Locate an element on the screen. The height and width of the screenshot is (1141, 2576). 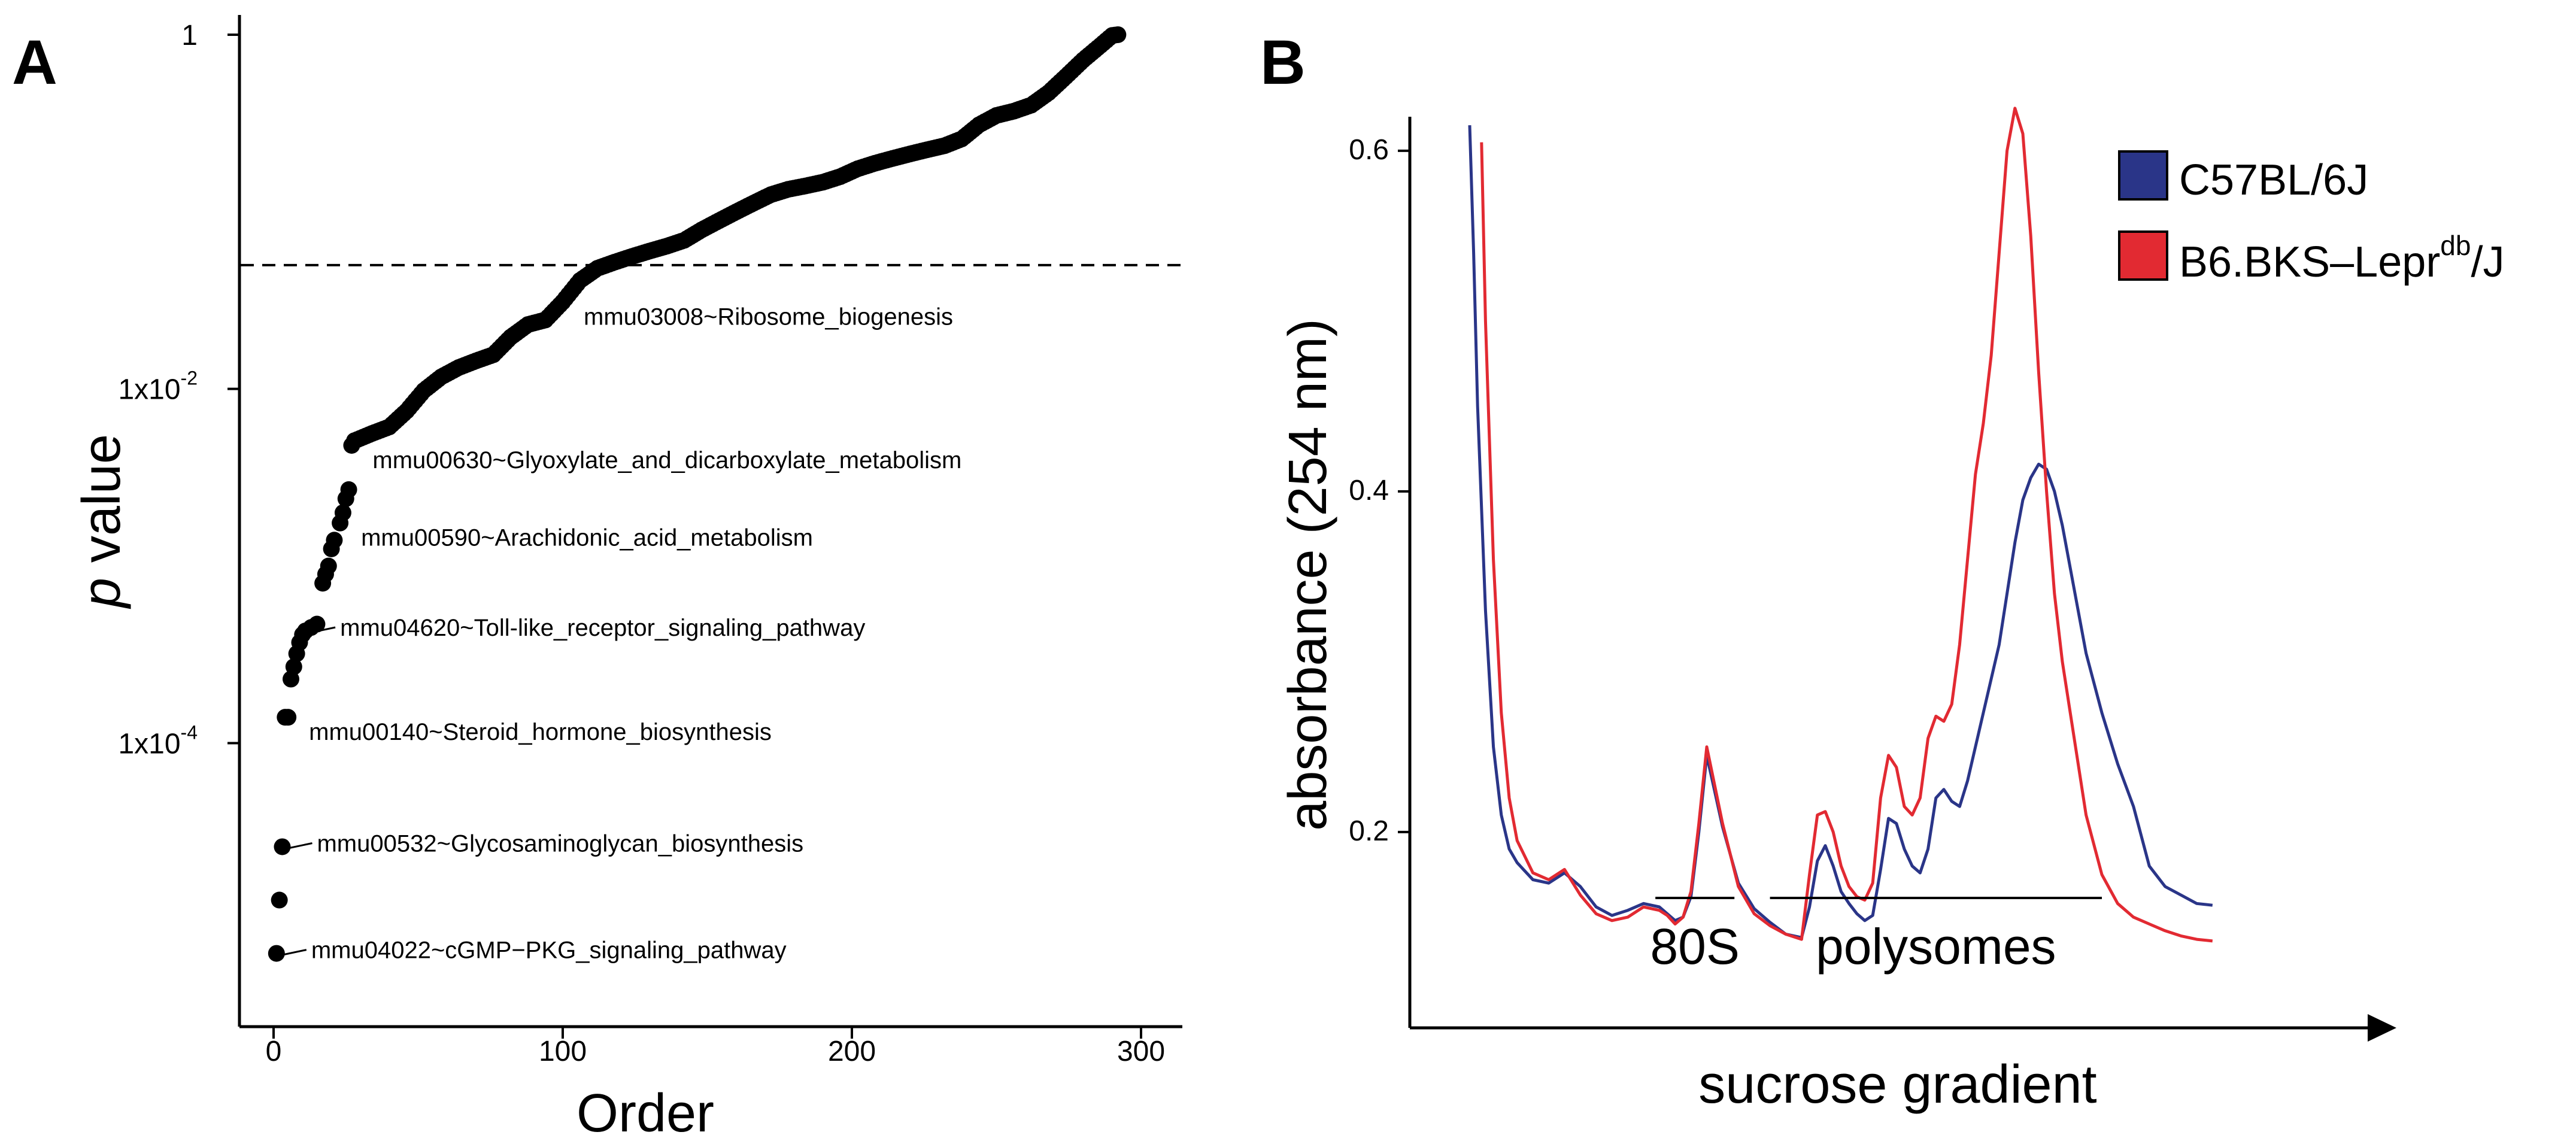
panel-a-x-axis-title: Order is located at coordinates (645, 1112).